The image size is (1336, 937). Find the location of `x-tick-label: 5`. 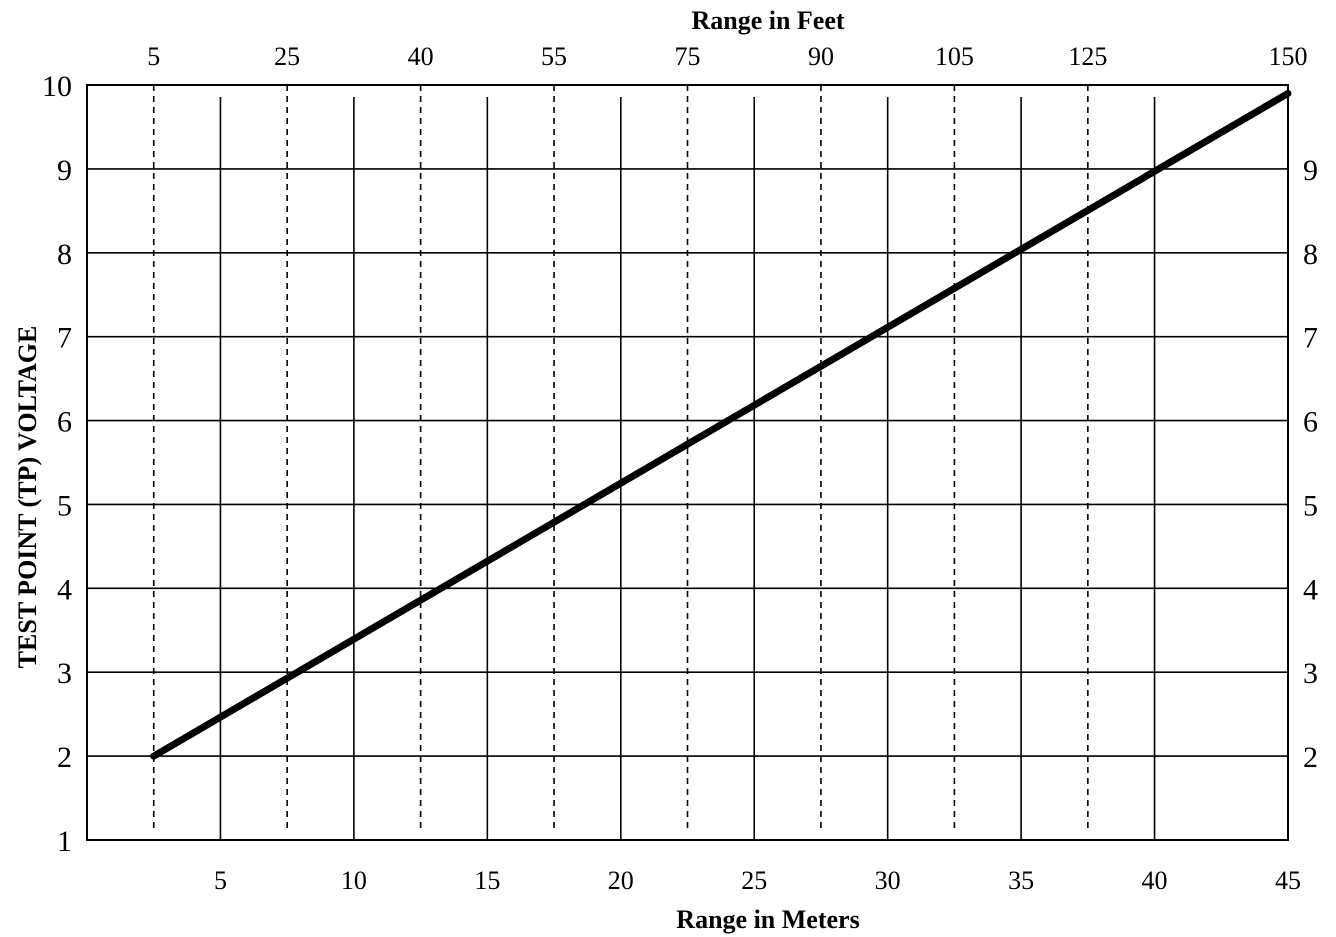

x-tick-label: 5 is located at coordinates (220, 880).